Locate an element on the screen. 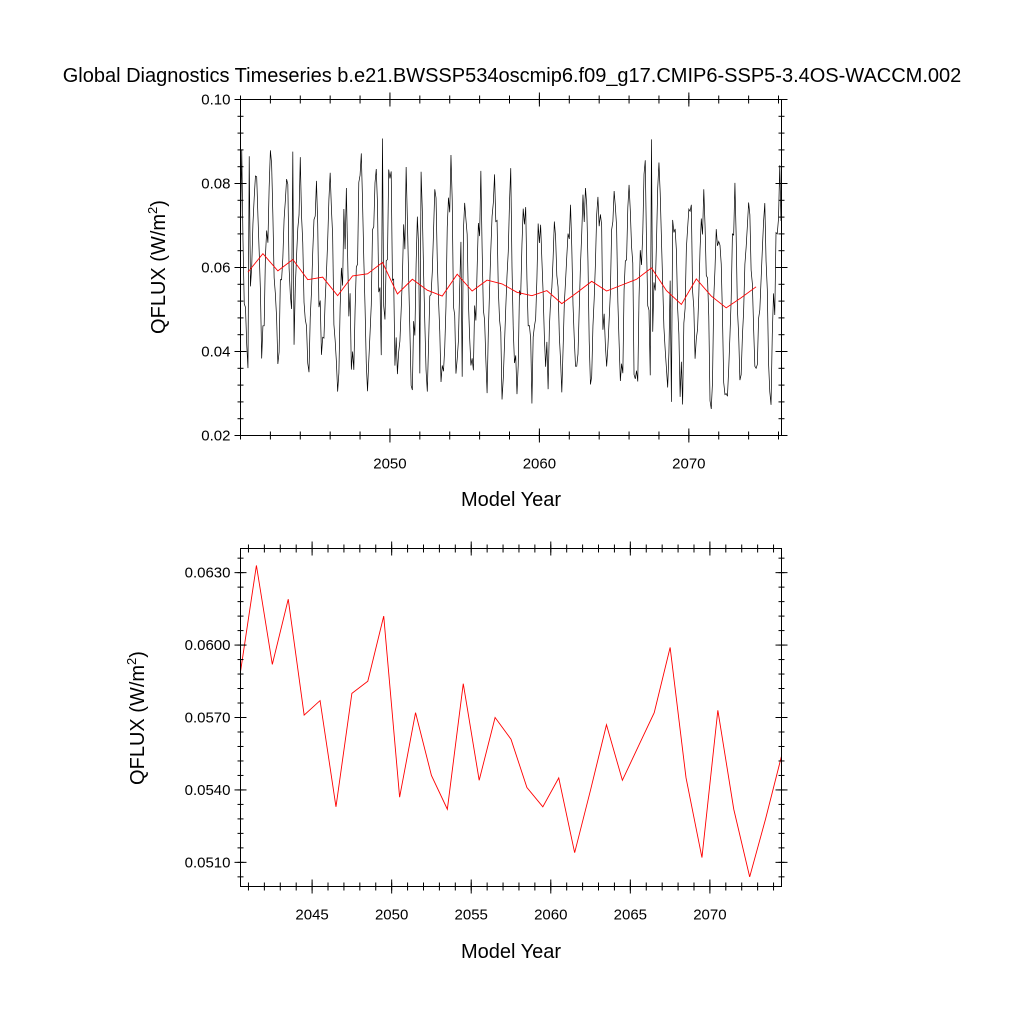 This screenshot has height=1024, width=1024. top-x-axis-title: Model Year is located at coordinates (511, 500).